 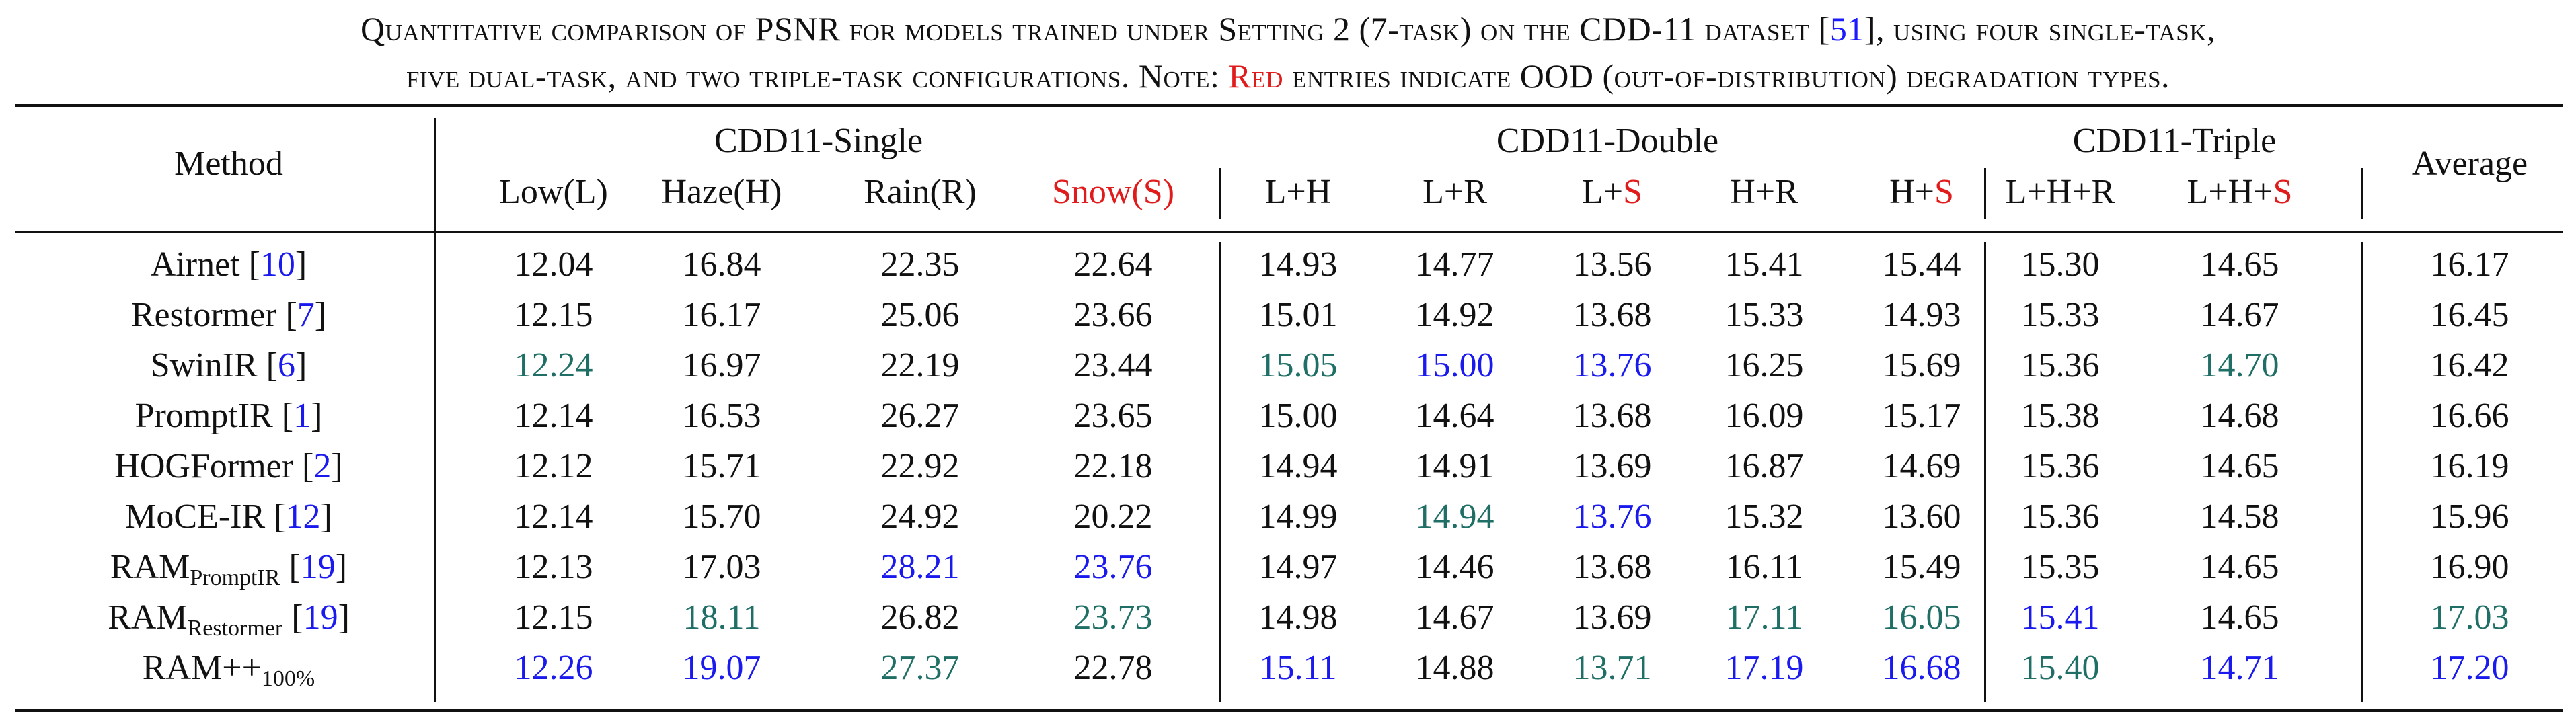 What do you see at coordinates (2060, 668) in the screenshot?
I see `psnr-cell: 15.40` at bounding box center [2060, 668].